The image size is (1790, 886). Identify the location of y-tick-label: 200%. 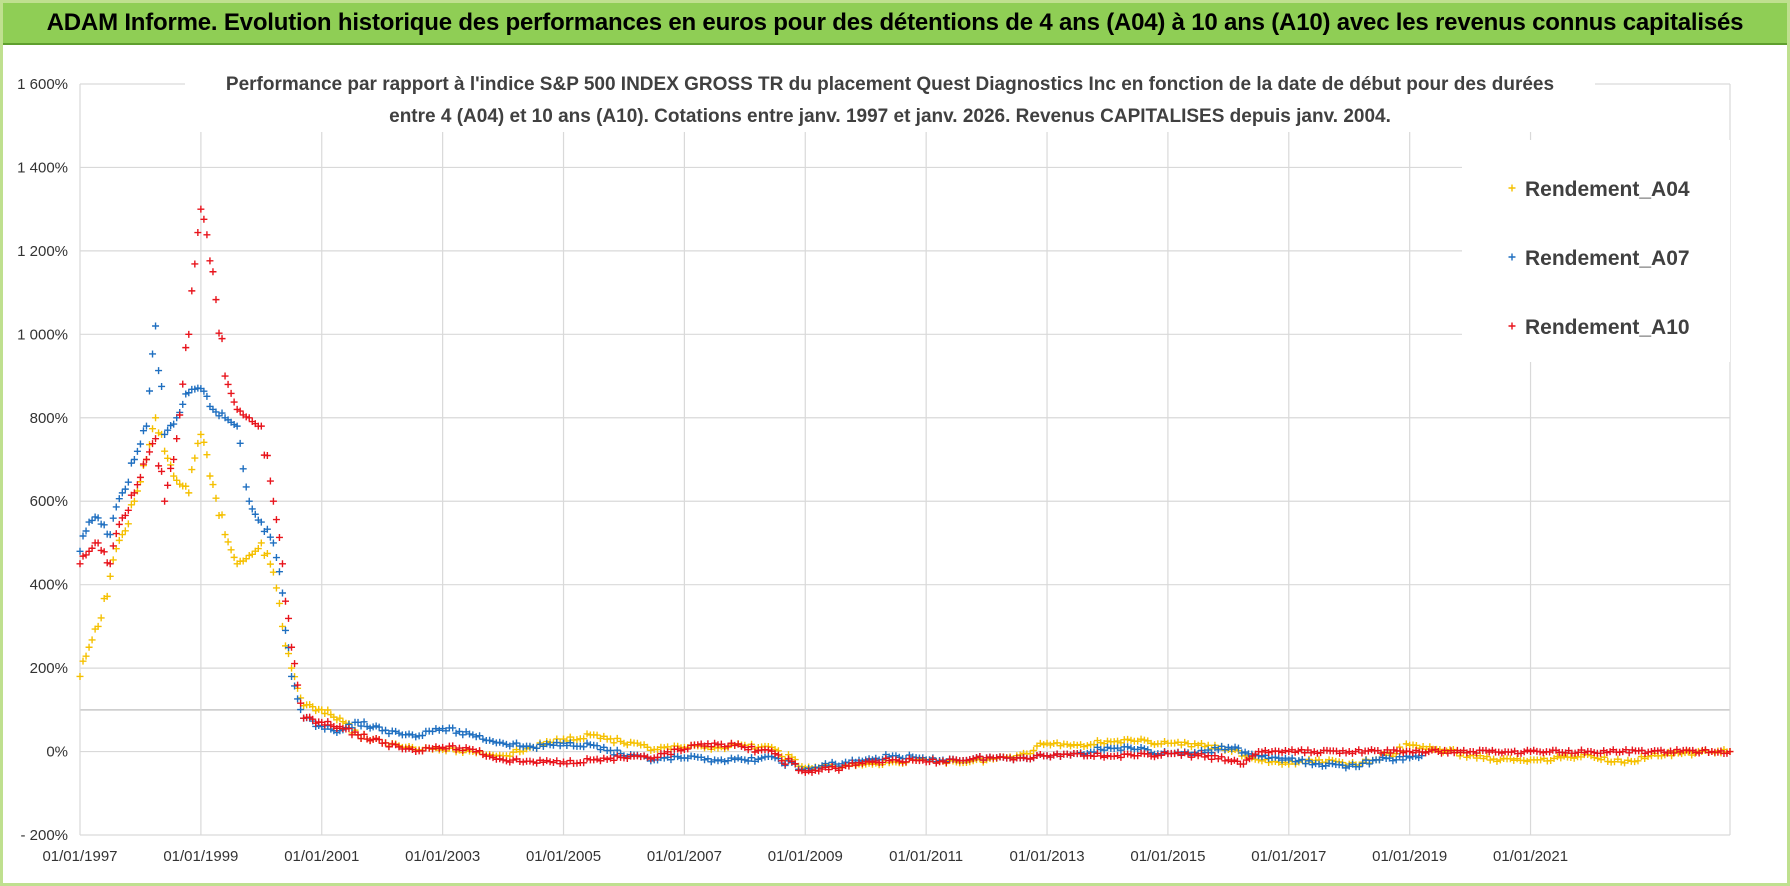
(49, 668).